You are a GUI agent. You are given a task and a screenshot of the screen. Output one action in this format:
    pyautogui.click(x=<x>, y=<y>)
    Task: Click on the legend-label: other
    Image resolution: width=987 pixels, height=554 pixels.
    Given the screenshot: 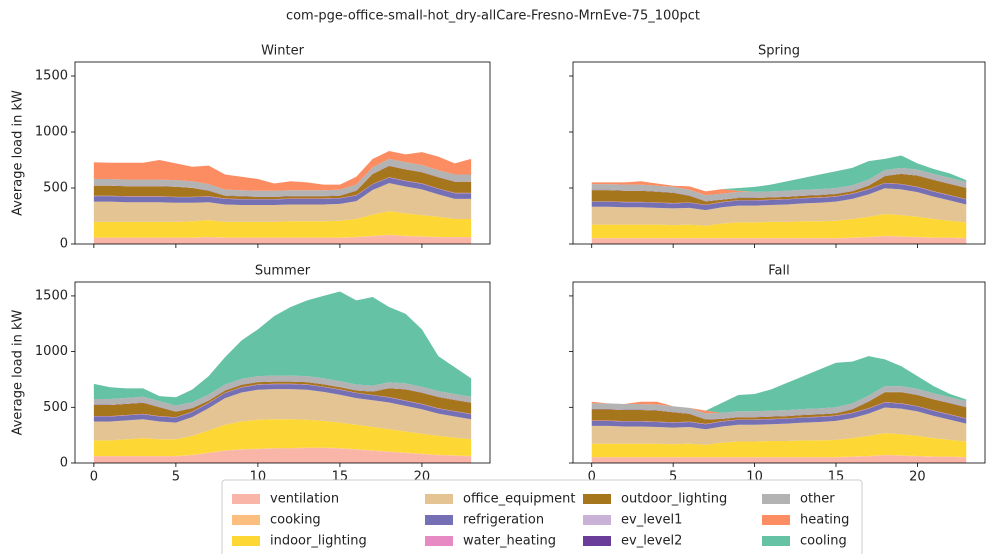 What is the action you would take?
    pyautogui.click(x=817, y=499)
    